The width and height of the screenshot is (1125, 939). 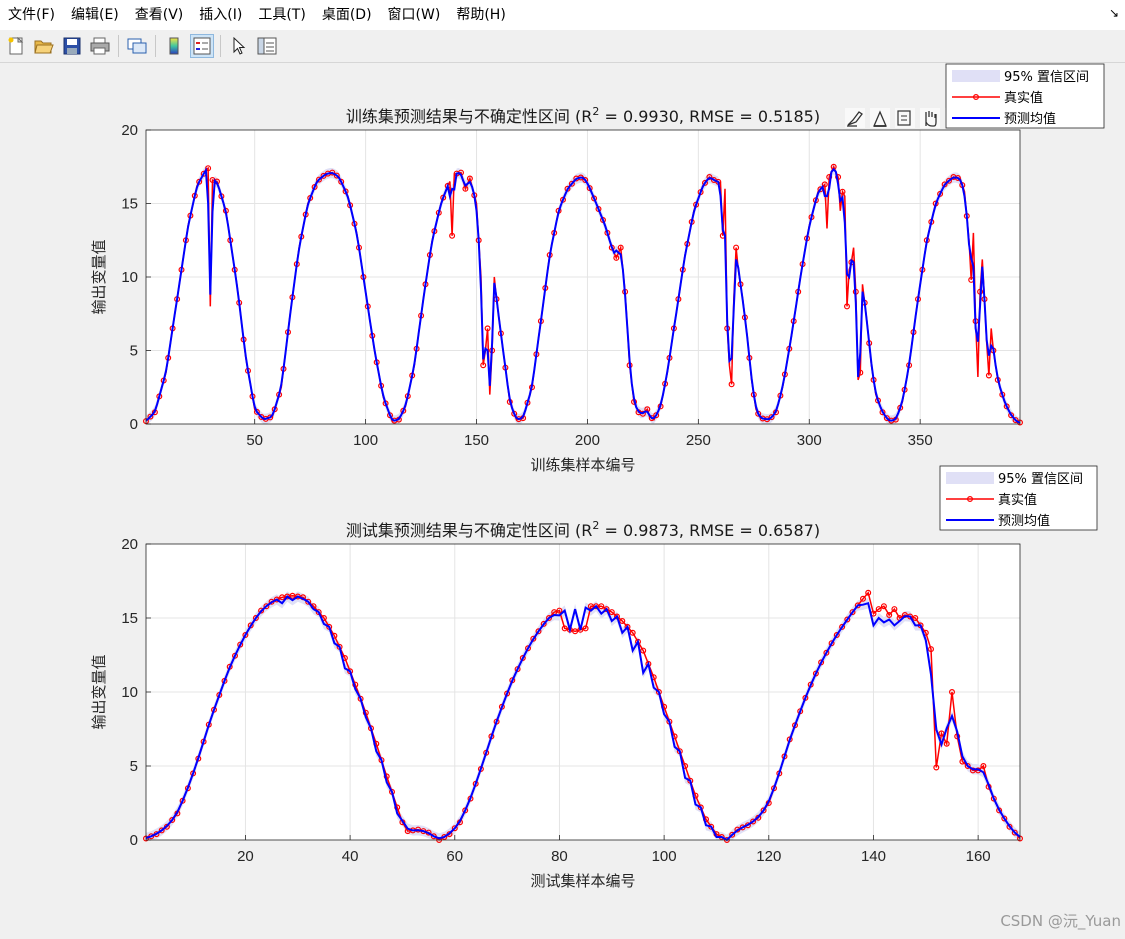 I want to click on save-icon, so click(x=72, y=46).